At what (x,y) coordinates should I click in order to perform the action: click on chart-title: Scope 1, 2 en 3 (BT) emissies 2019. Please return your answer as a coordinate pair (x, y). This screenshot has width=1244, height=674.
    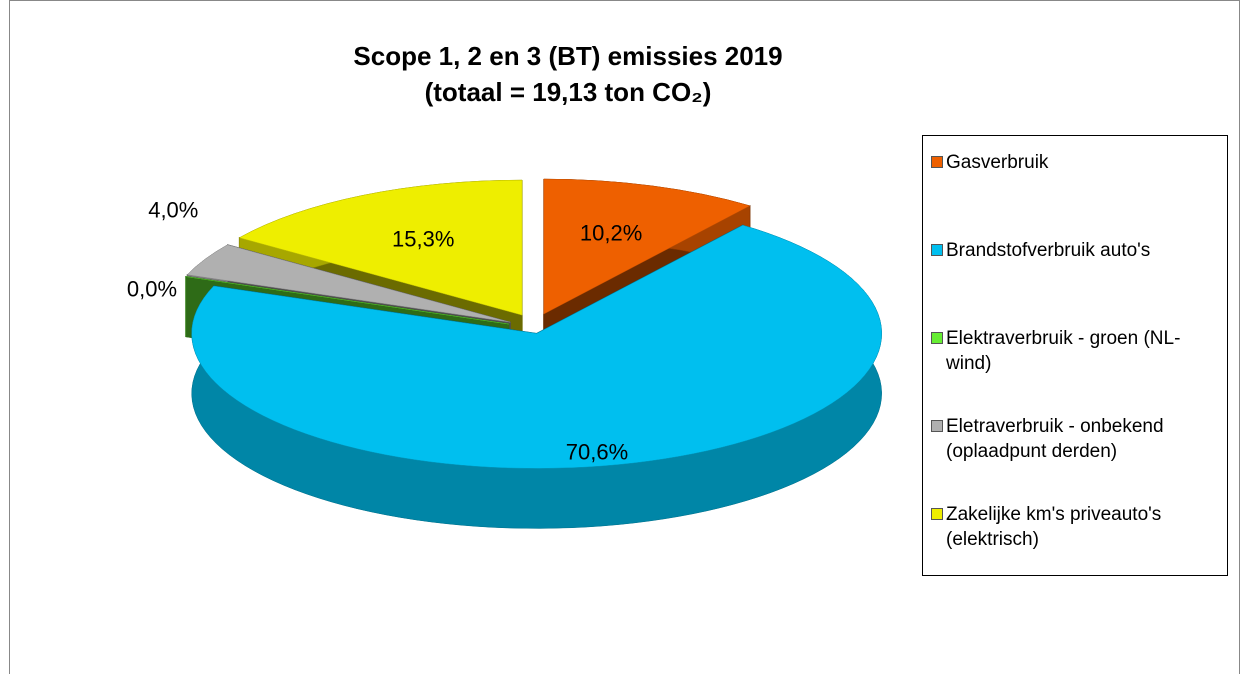
    Looking at the image, I should click on (567, 56).